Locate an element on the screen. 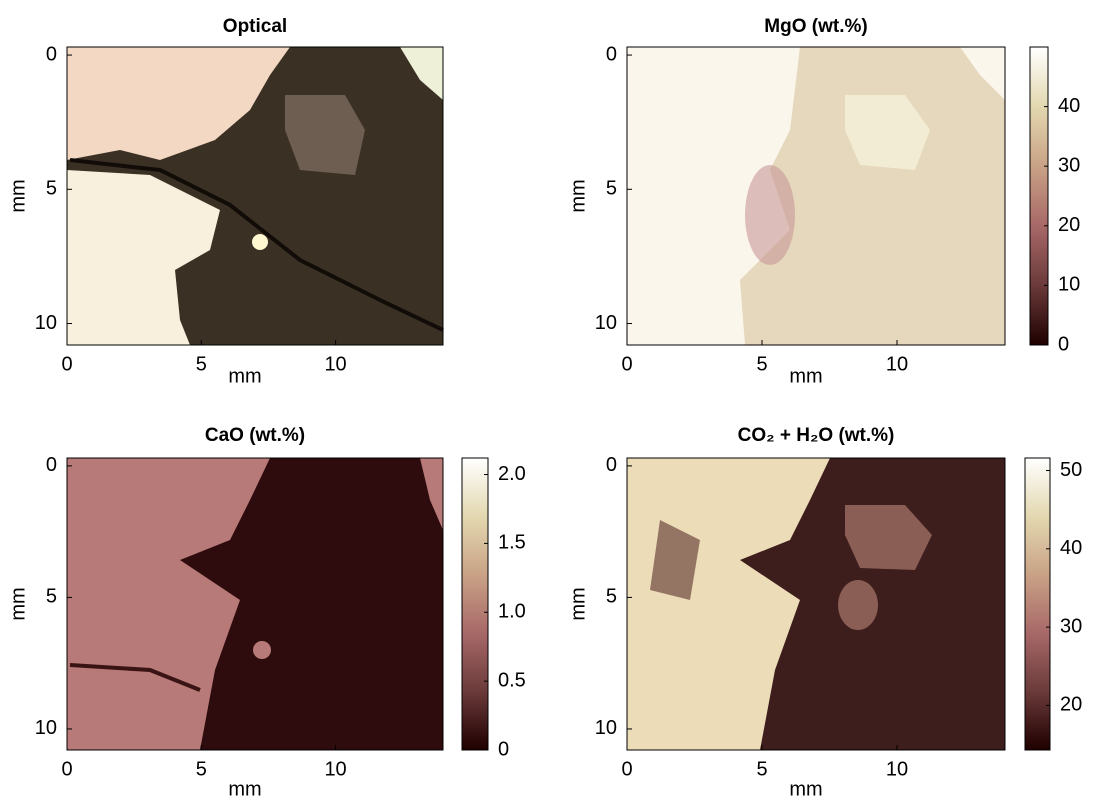  cao-image is located at coordinates (255, 604).